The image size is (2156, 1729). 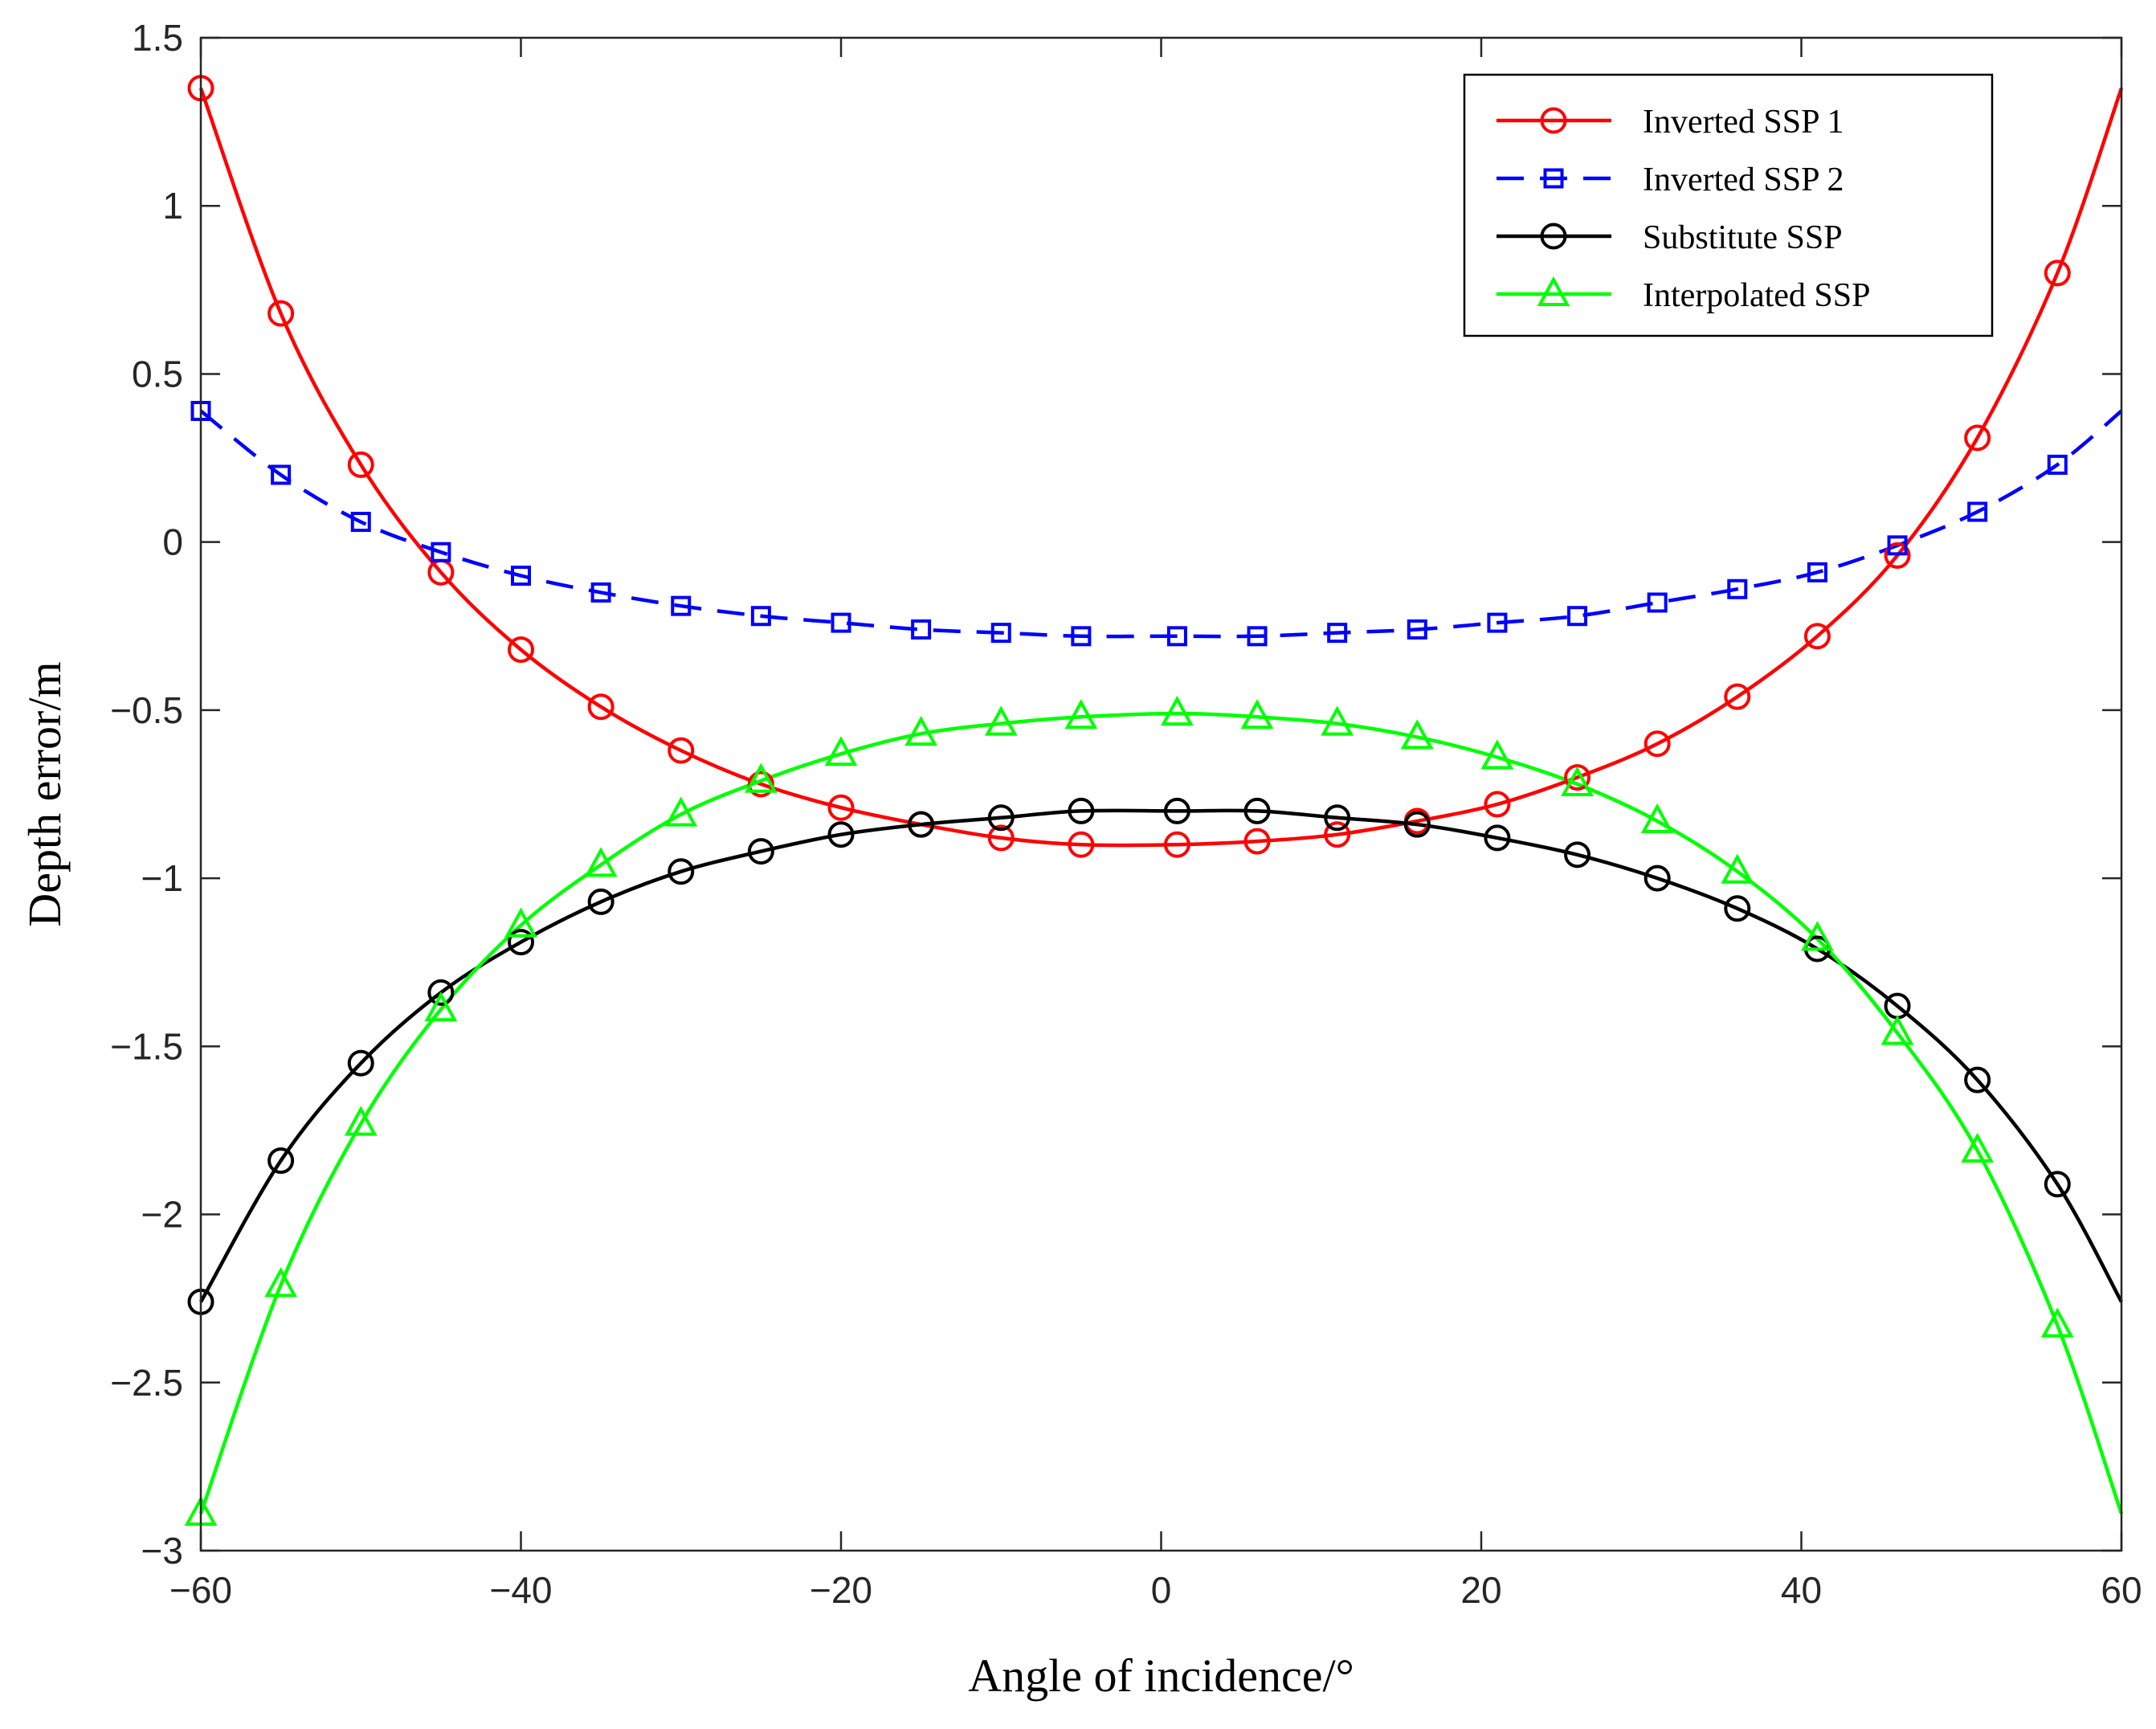 What do you see at coordinates (162, 1551) in the screenshot?
I see `y-tick-label: −3` at bounding box center [162, 1551].